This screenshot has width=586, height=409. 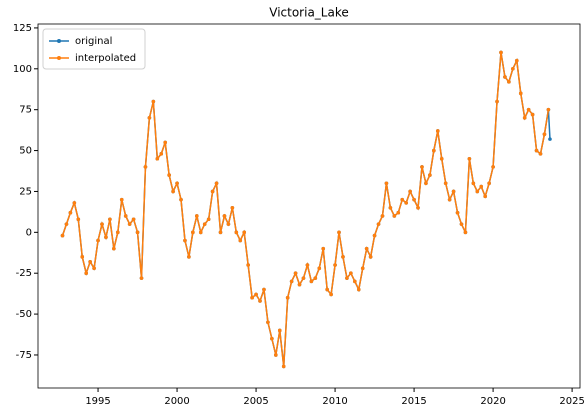 I want to click on x-tick-label: 2005, so click(x=255, y=401).